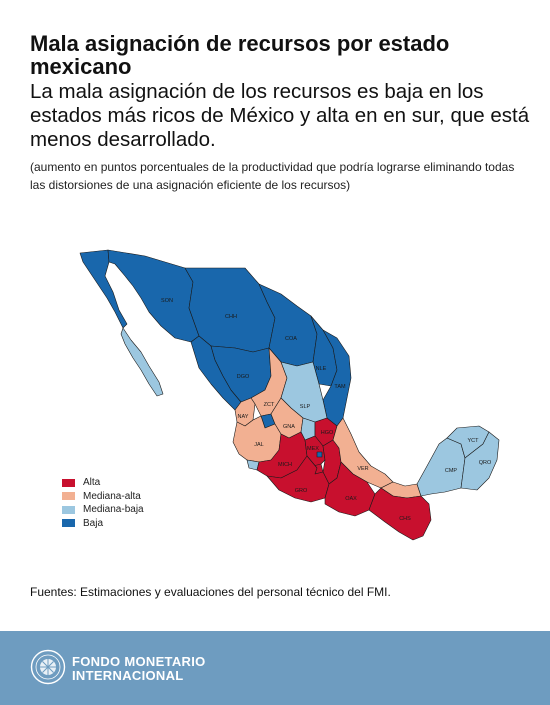 This screenshot has height=705, width=550. What do you see at coordinates (139, 661) in the screenshot?
I see `imf-name-line1: FONDO MONETARIO` at bounding box center [139, 661].